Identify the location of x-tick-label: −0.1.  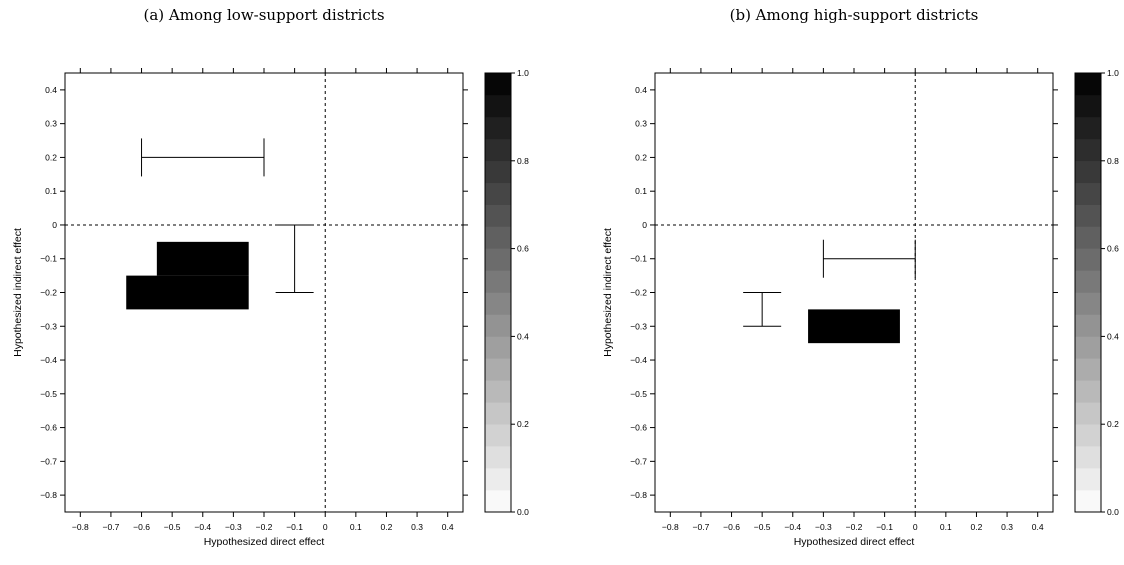
(884, 527).